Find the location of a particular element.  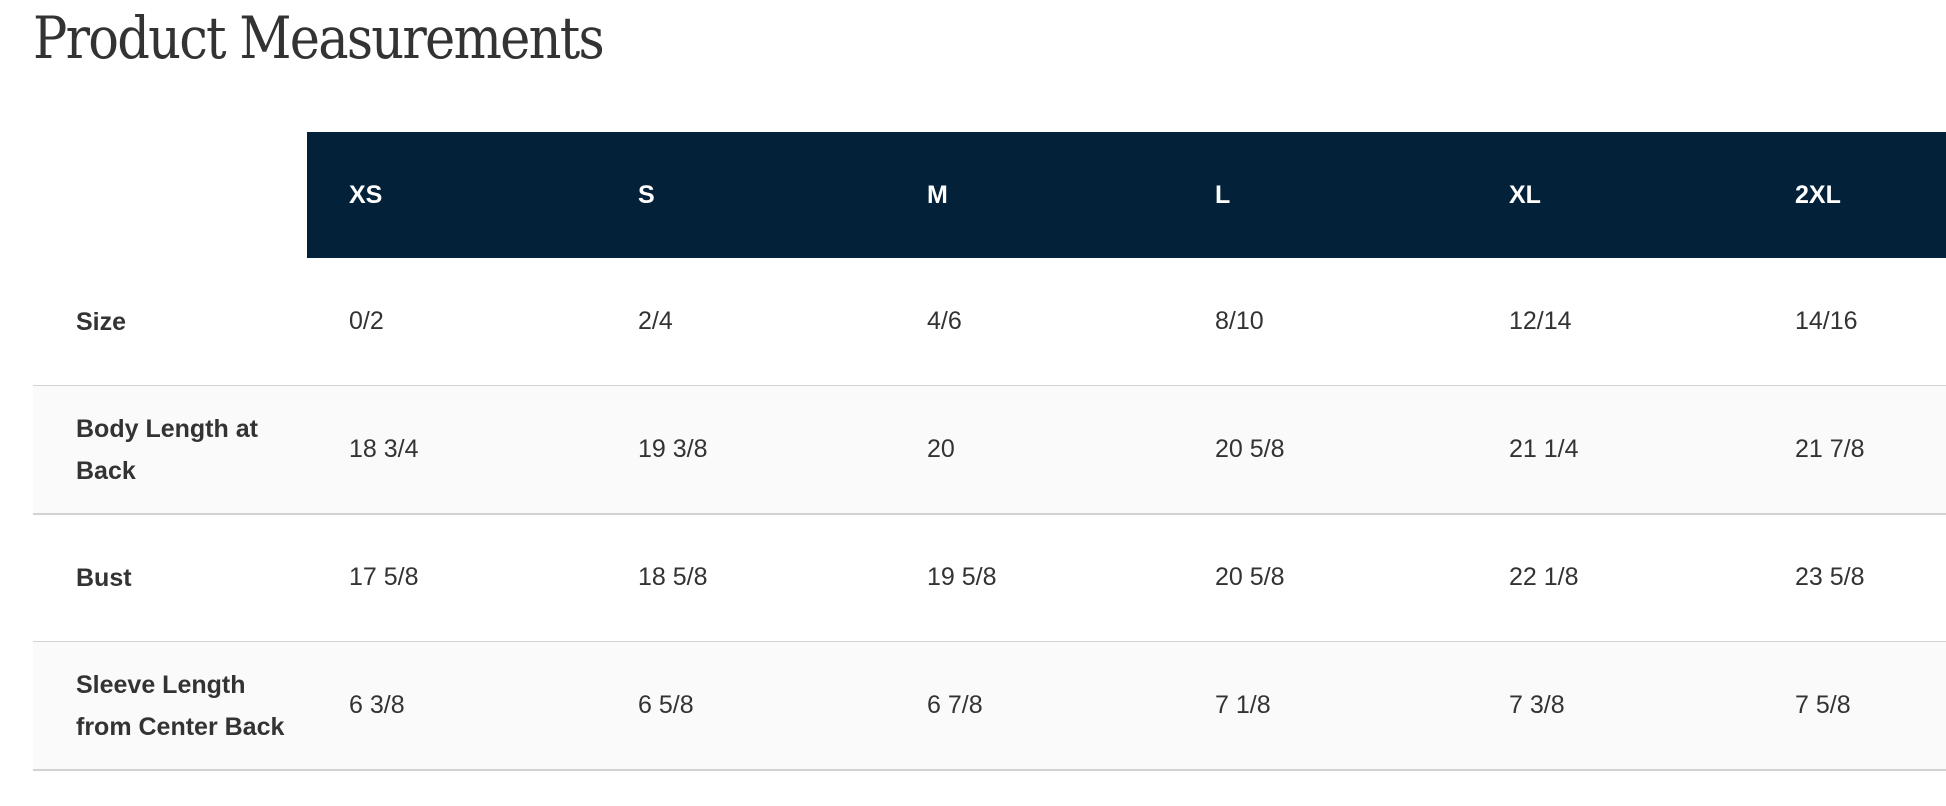

table-cell: 21 1/4 is located at coordinates (1544, 449).